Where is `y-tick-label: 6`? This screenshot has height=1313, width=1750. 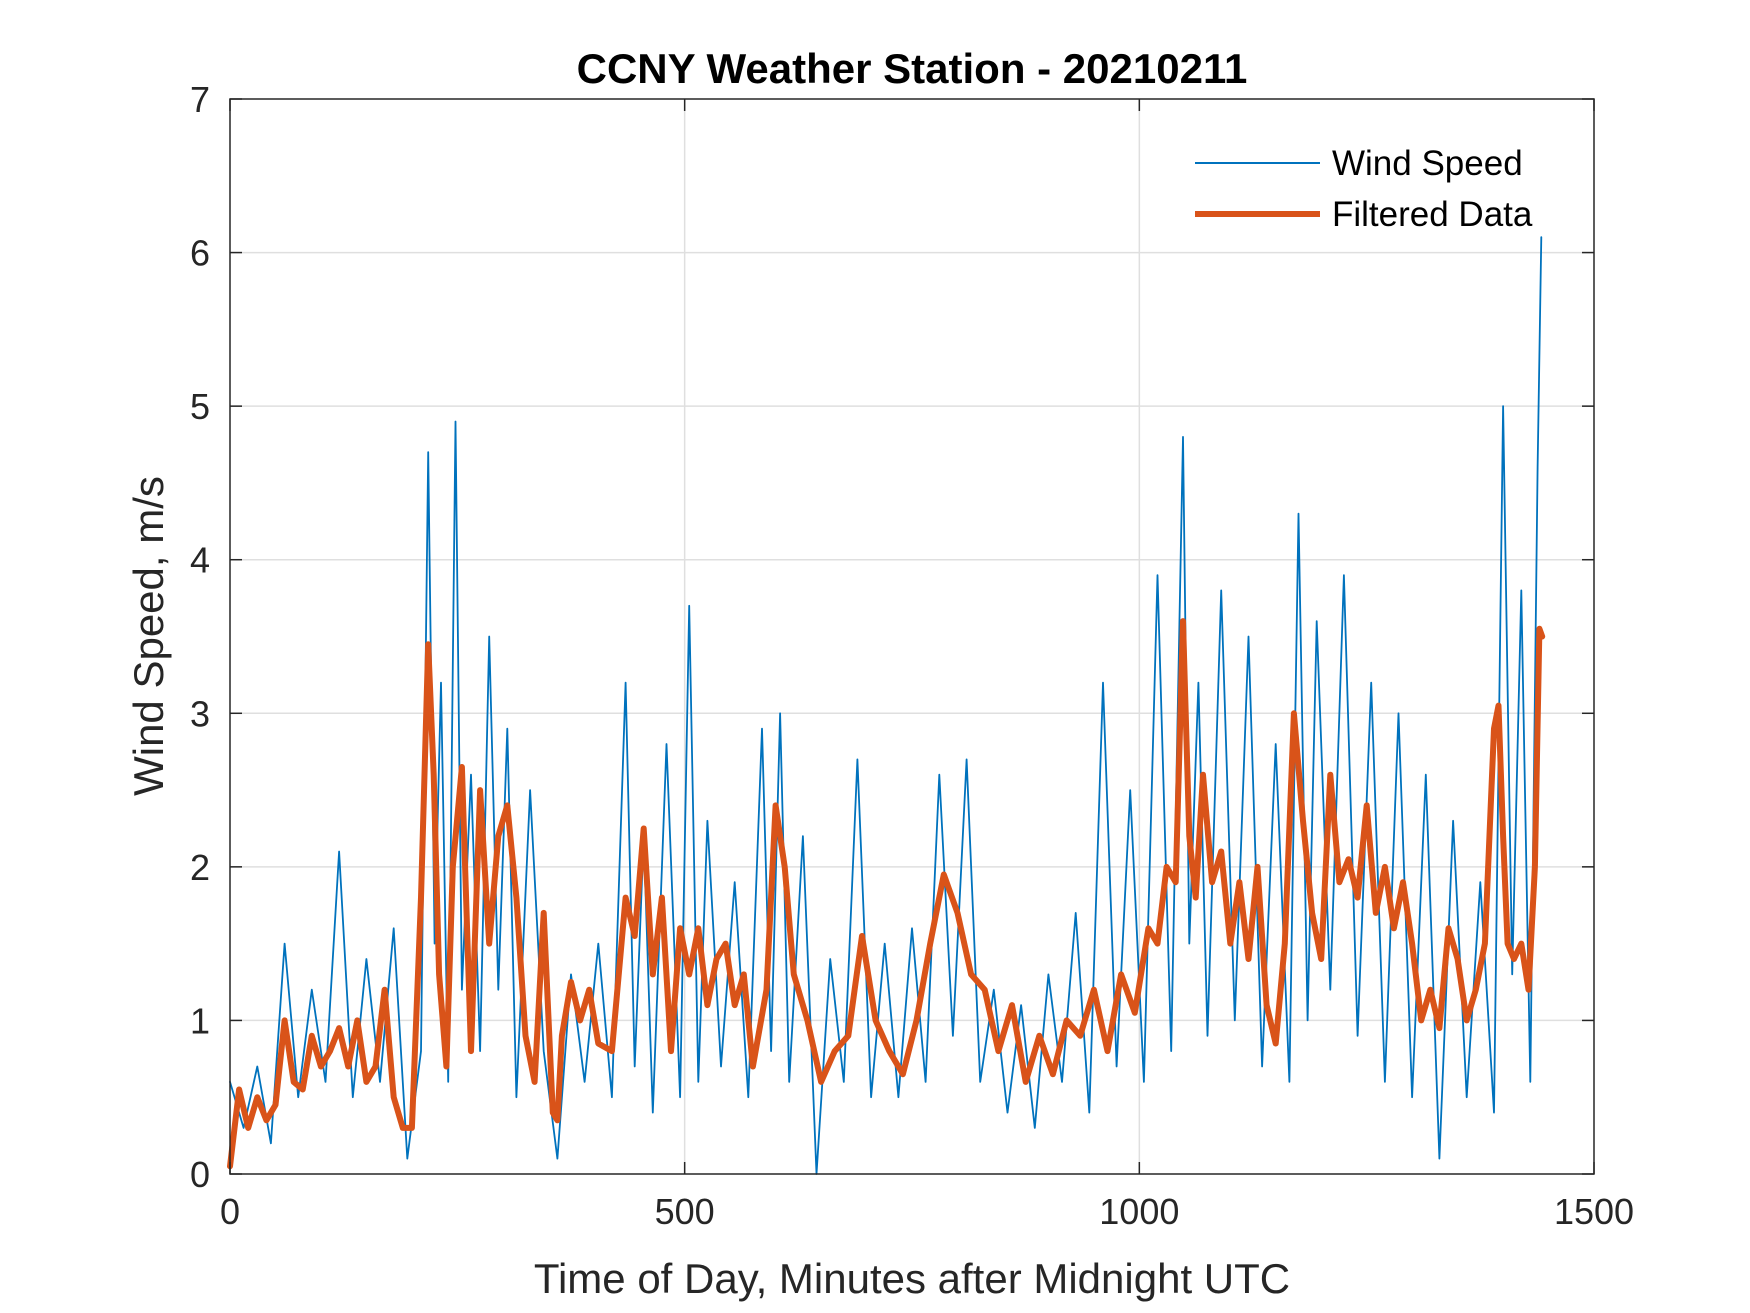 y-tick-label: 6 is located at coordinates (200, 253).